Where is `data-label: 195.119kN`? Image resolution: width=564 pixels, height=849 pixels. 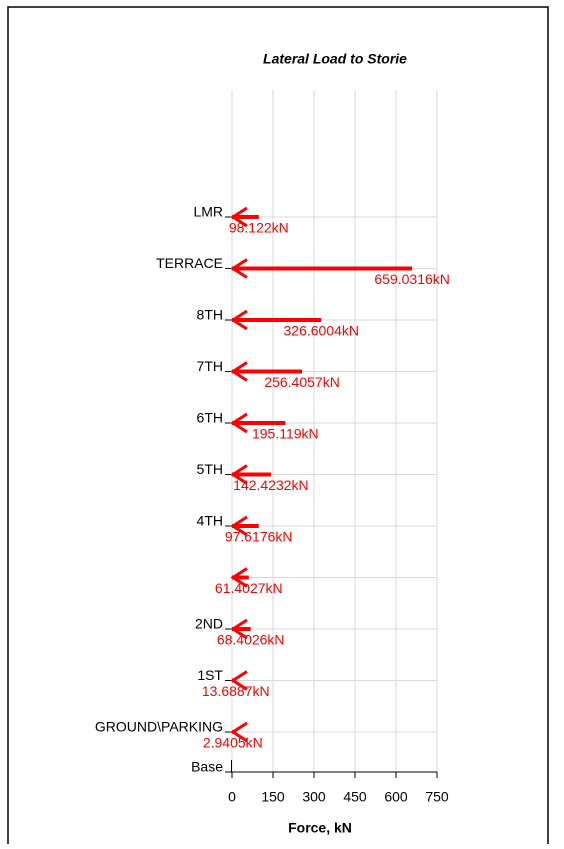
data-label: 195.119kN is located at coordinates (285, 434).